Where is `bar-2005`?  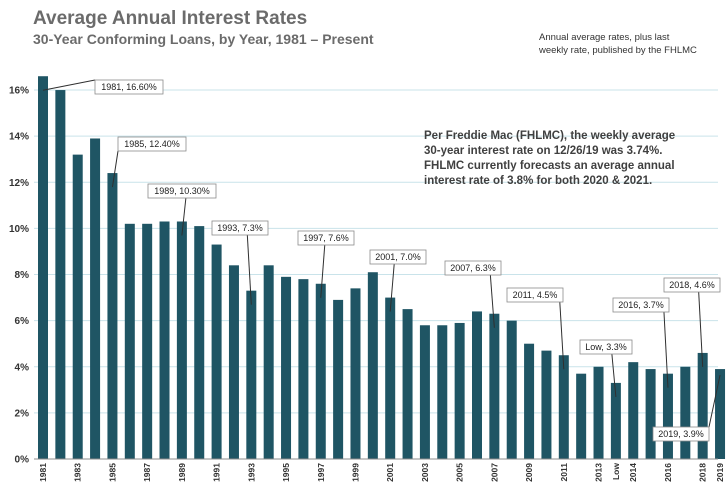
bar-2005 is located at coordinates (459, 390).